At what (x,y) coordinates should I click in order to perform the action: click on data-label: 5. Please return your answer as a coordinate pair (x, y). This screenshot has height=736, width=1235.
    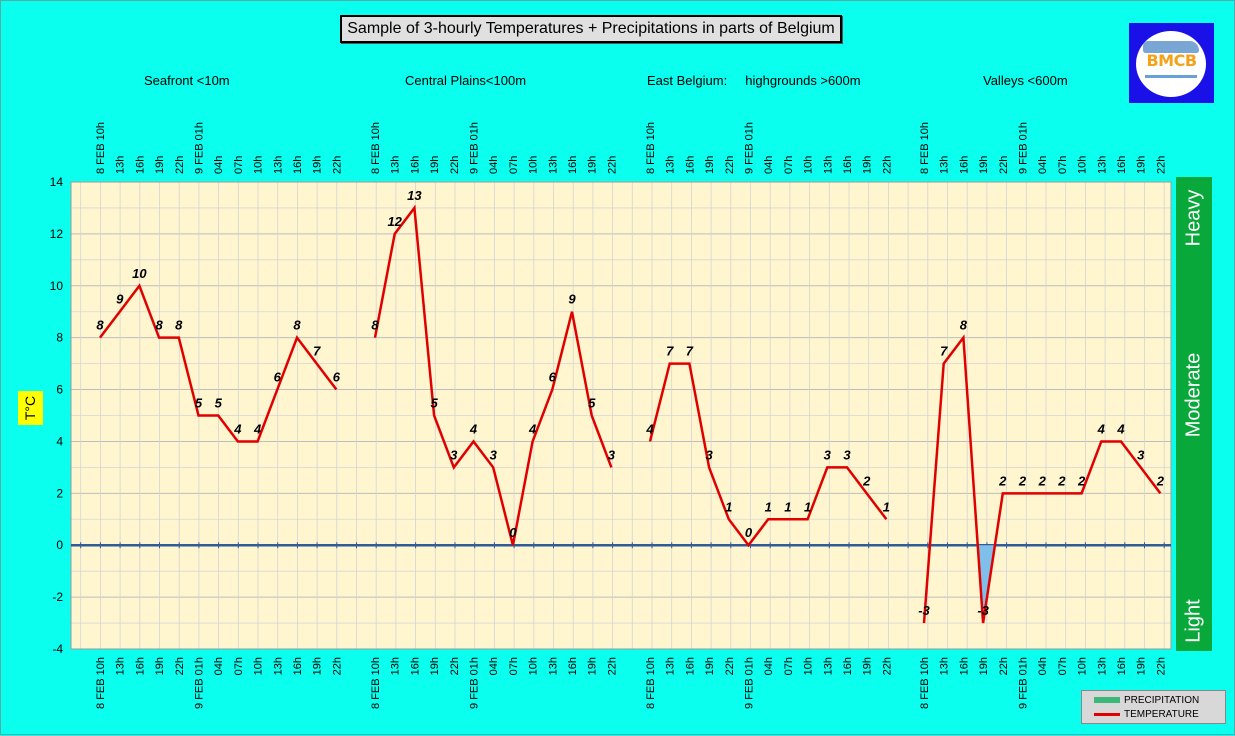
    Looking at the image, I should click on (592, 403).